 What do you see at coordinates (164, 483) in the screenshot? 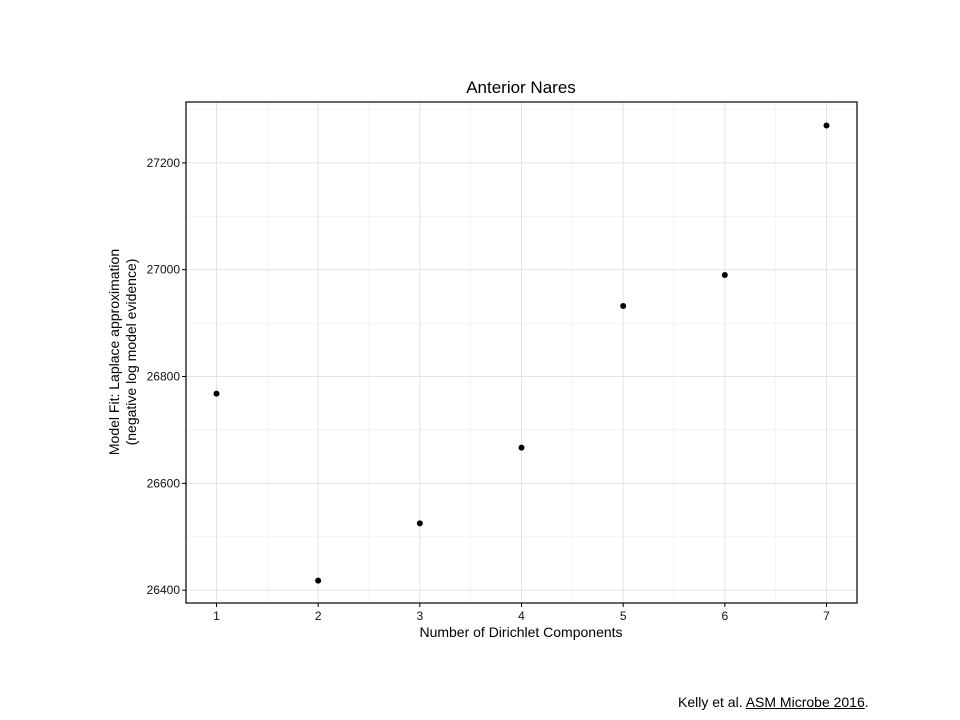
I see `y-tick-label: 26600` at bounding box center [164, 483].